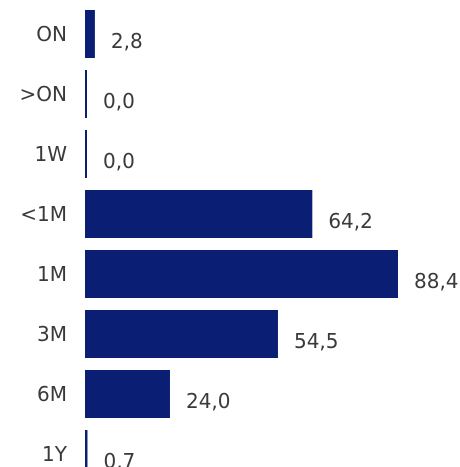 Image resolution: width=460 pixels, height=467 pixels. Describe the element at coordinates (52, 334) in the screenshot. I see `category-label: 3M` at that location.